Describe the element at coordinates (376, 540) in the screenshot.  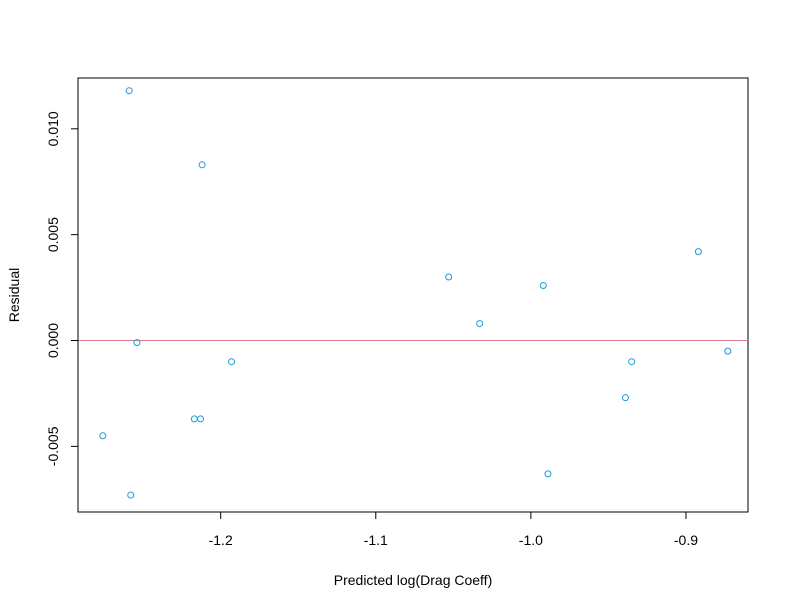
I see `x-tick-label: -1.1` at that location.